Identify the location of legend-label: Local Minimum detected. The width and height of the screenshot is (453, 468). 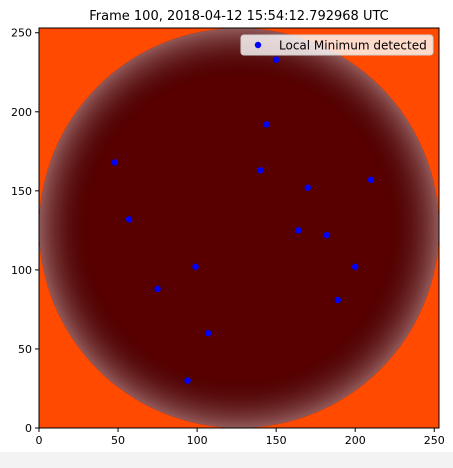
(353, 46).